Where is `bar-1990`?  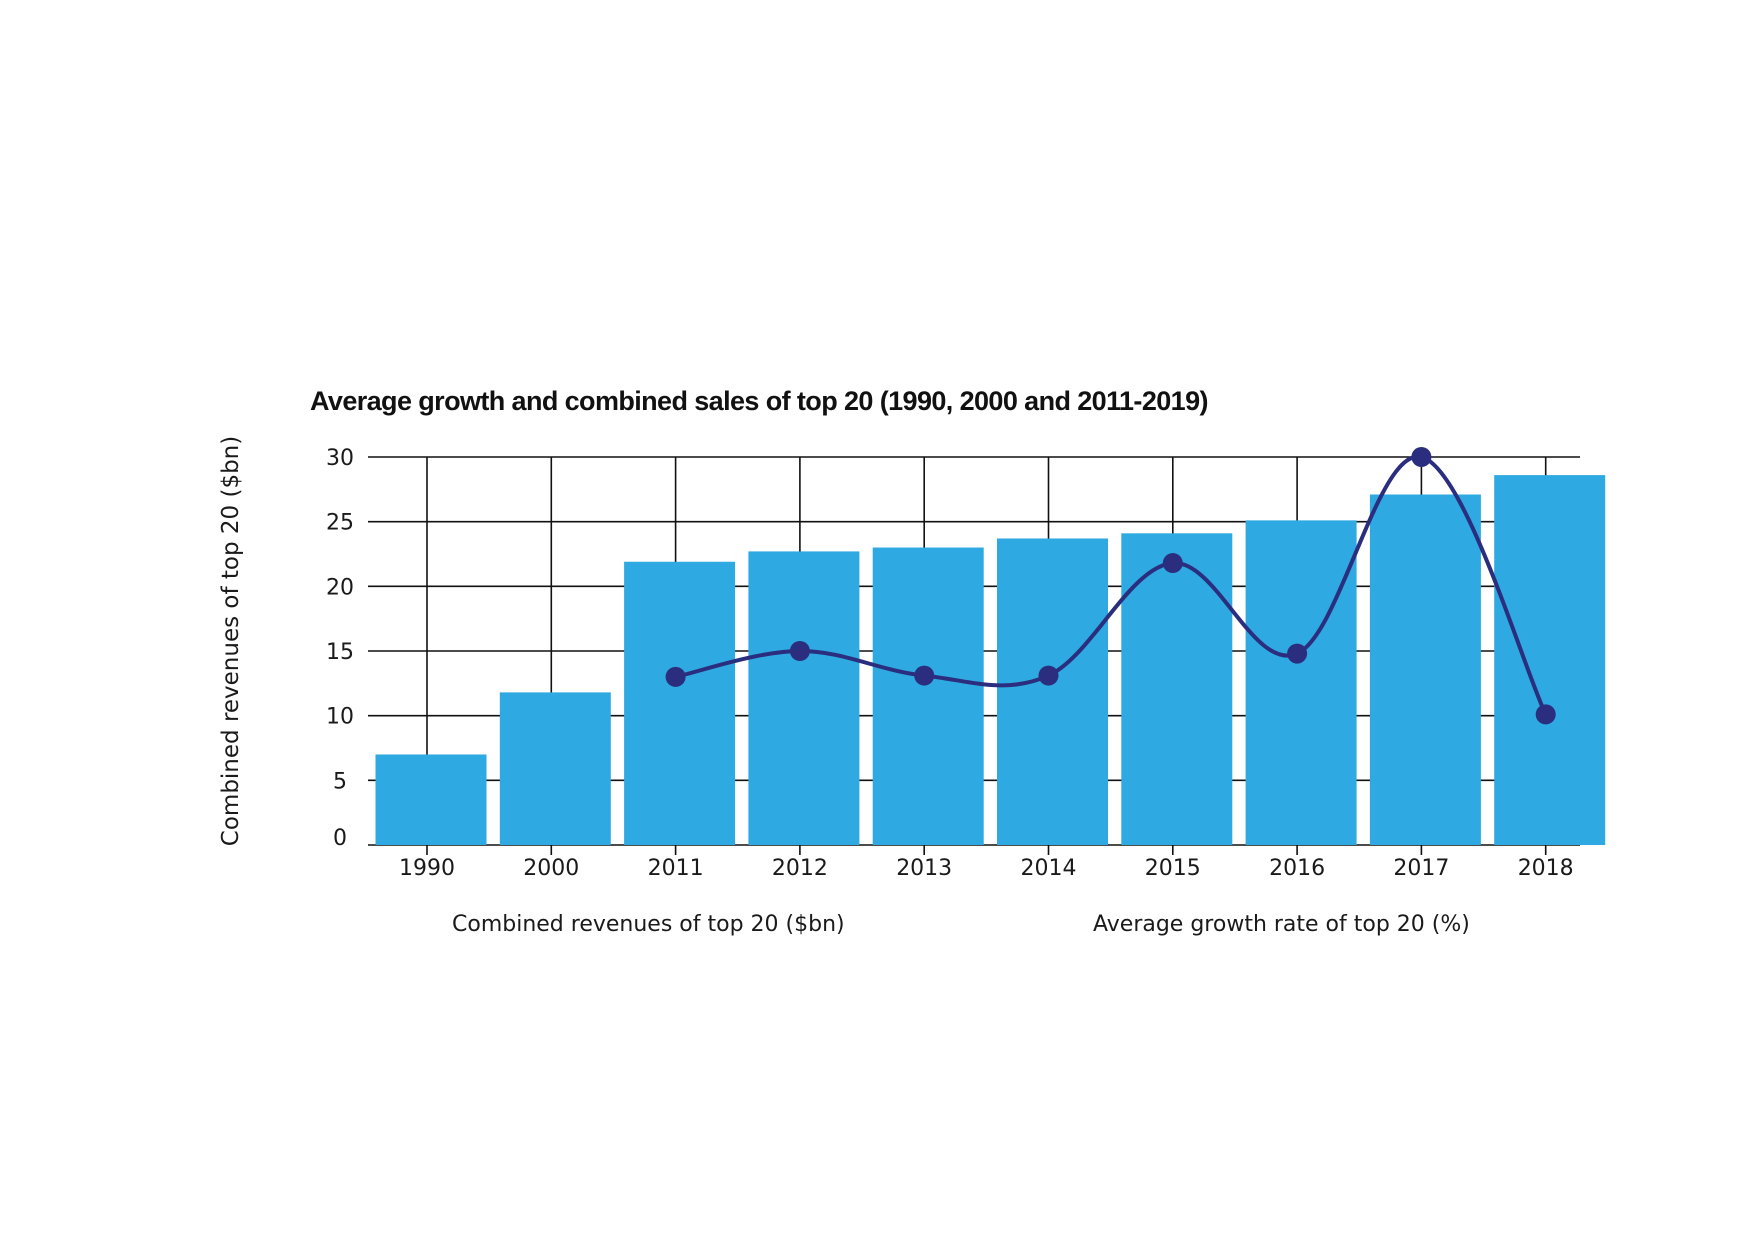
bar-1990 is located at coordinates (431, 799).